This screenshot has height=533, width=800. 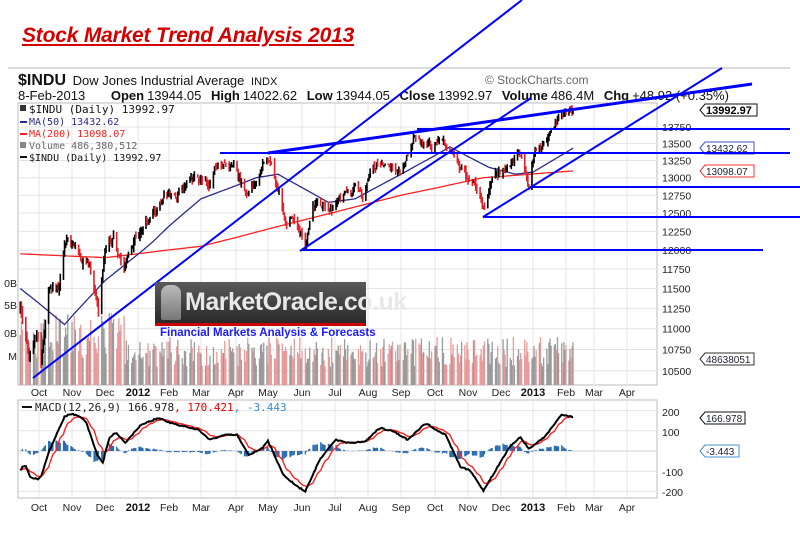 I want to click on macd-title-signal: , 170.421, so click(x=204, y=407).